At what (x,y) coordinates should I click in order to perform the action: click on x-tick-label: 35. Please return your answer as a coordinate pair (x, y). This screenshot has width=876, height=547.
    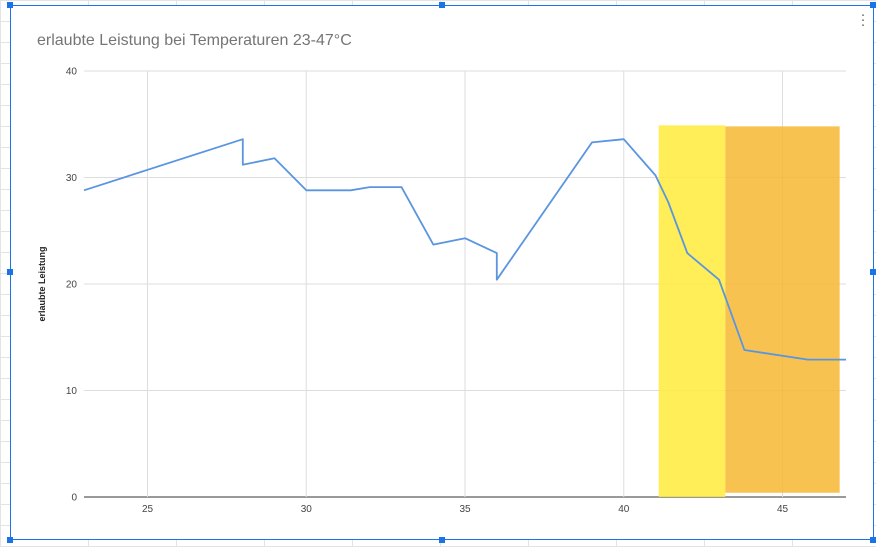
    Looking at the image, I should click on (465, 509).